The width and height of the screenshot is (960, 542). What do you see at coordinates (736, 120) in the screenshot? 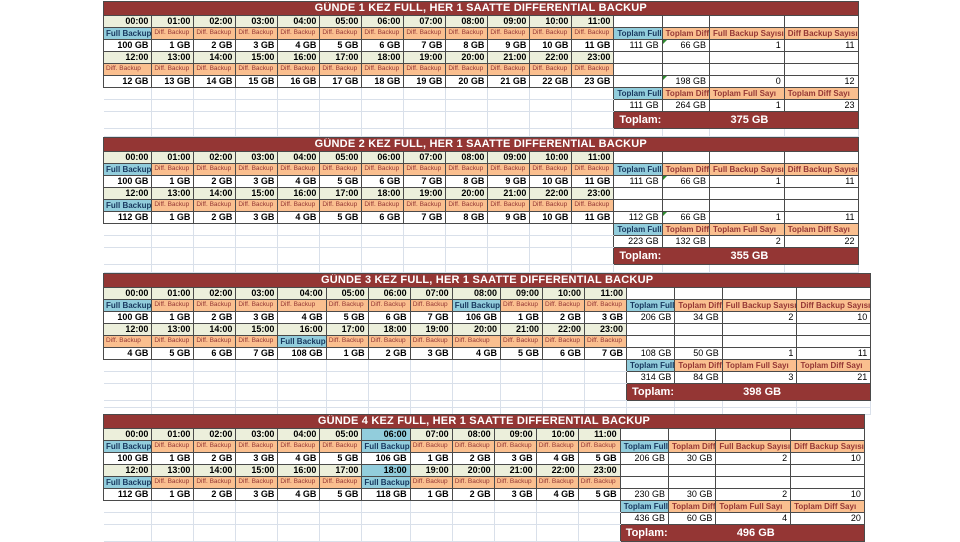
I see `grand-total-cell: Toplam: 375 GB` at bounding box center [736, 120].